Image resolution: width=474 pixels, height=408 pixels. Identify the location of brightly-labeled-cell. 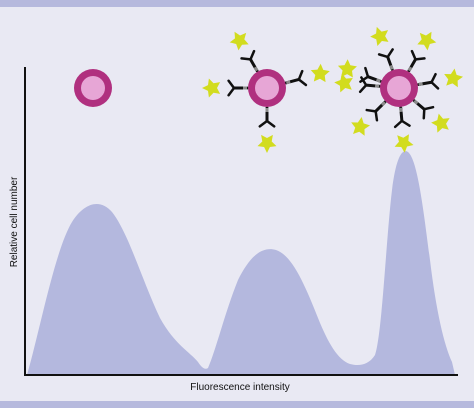
(399, 88).